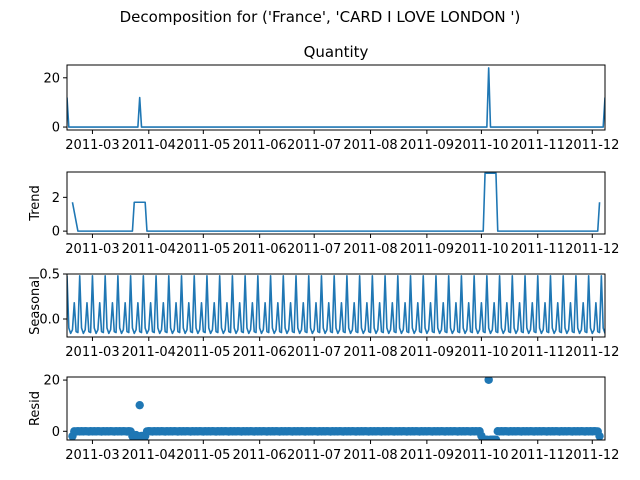 This screenshot has height=480, width=640. Describe the element at coordinates (49, 275) in the screenshot. I see `y-tick-label: 0.5` at that location.